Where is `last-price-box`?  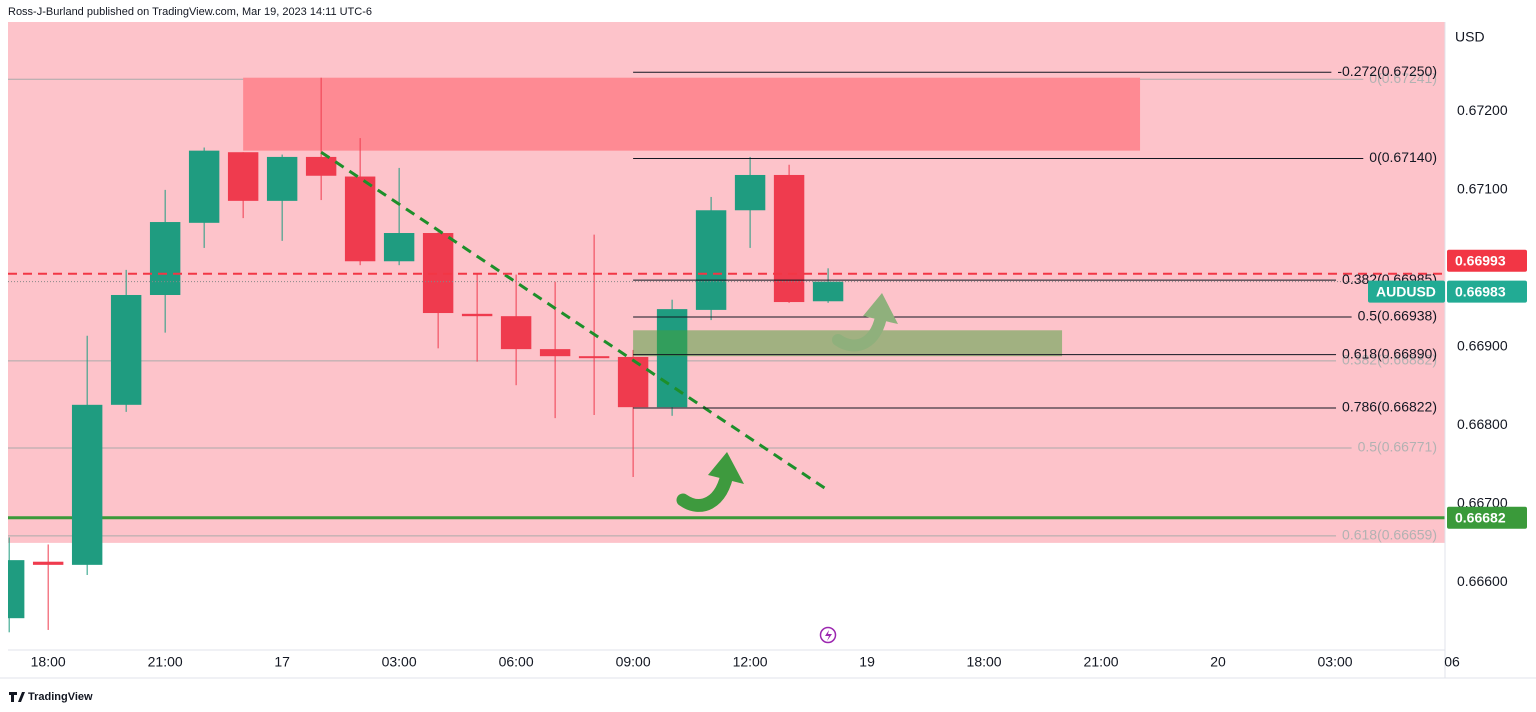 last-price-box is located at coordinates (1487, 291).